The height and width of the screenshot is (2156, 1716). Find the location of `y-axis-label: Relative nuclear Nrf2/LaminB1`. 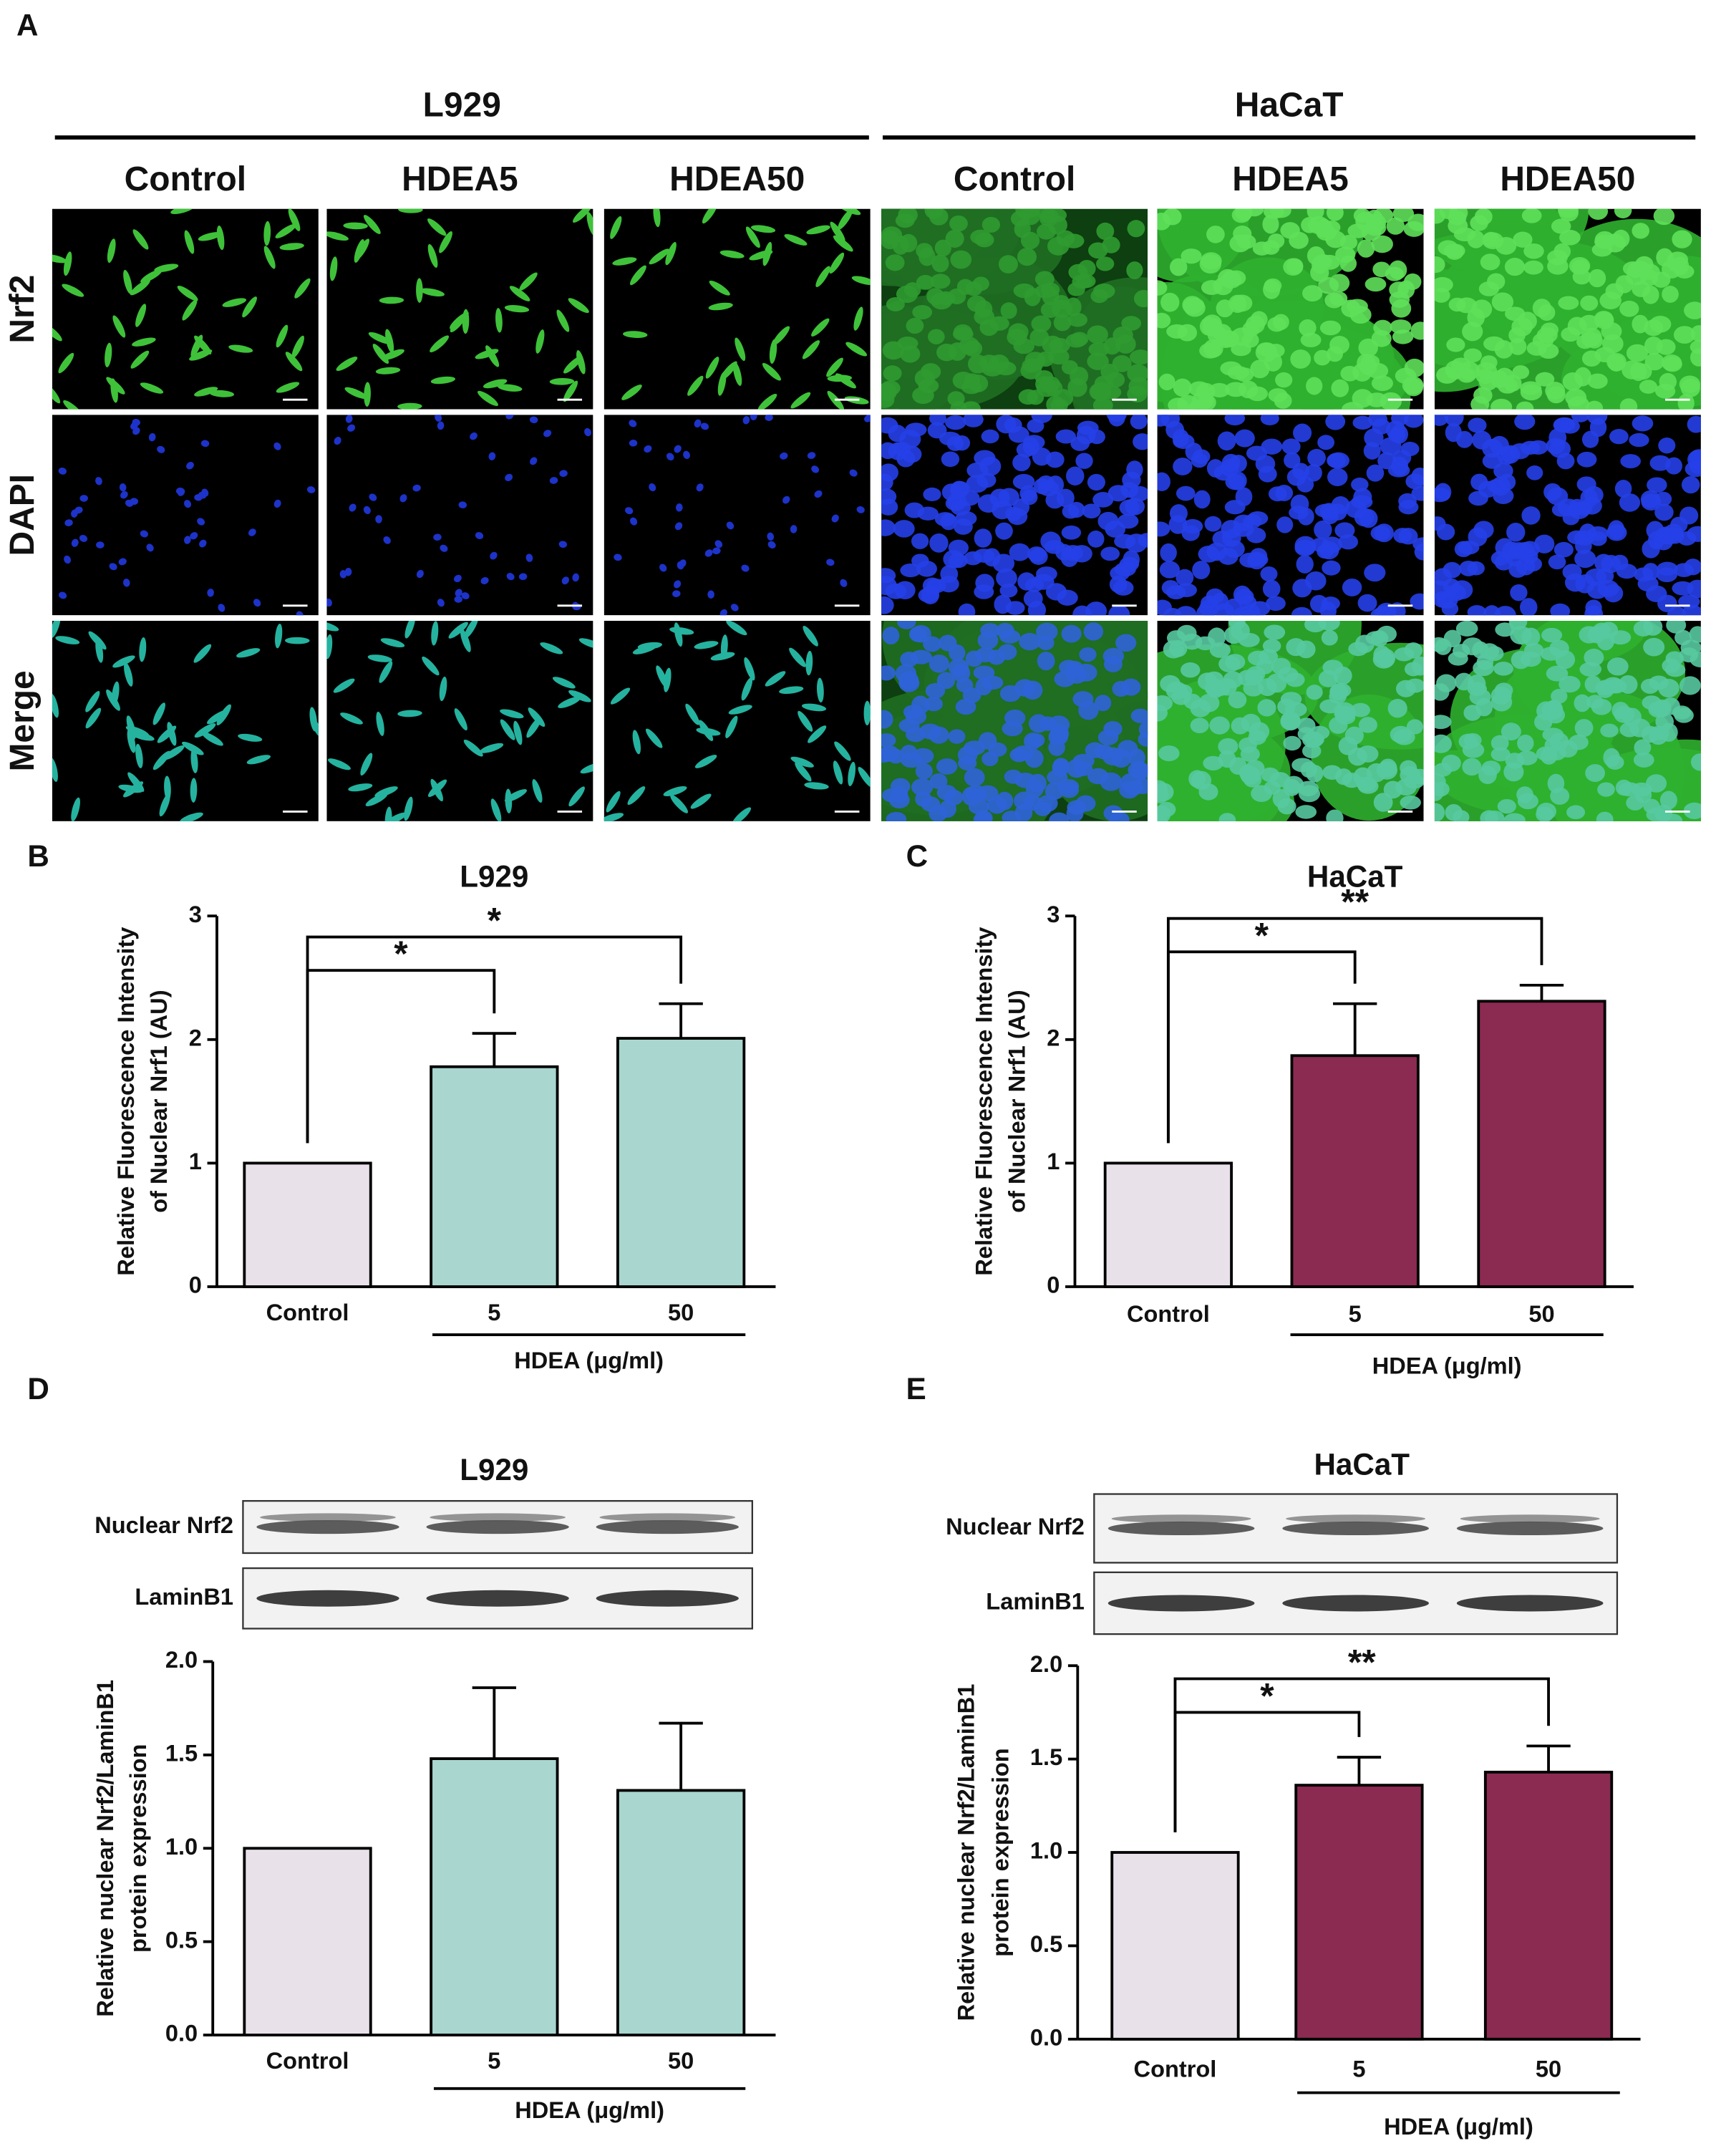

y-axis-label: Relative nuclear Nrf2/LaminB1 is located at coordinates (105, 1848).